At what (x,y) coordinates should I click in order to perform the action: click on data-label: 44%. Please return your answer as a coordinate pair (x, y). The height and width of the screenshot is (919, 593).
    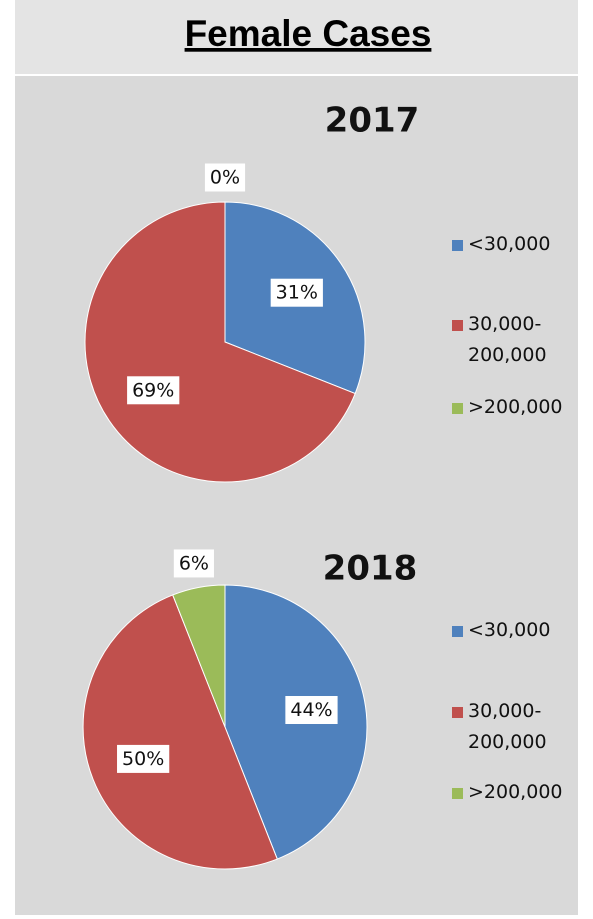
    Looking at the image, I should click on (311, 710).